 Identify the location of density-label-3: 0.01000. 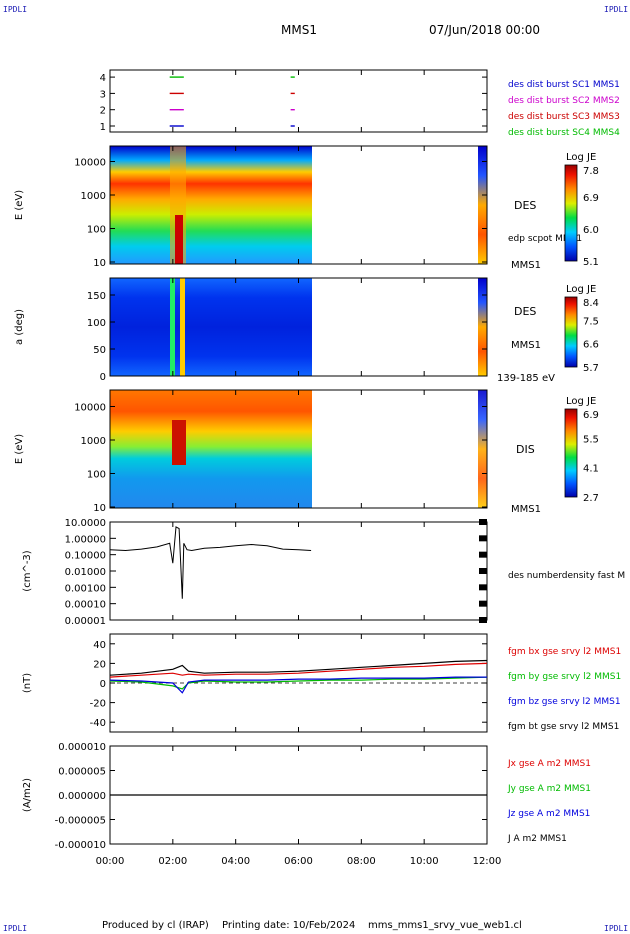
(85, 572).